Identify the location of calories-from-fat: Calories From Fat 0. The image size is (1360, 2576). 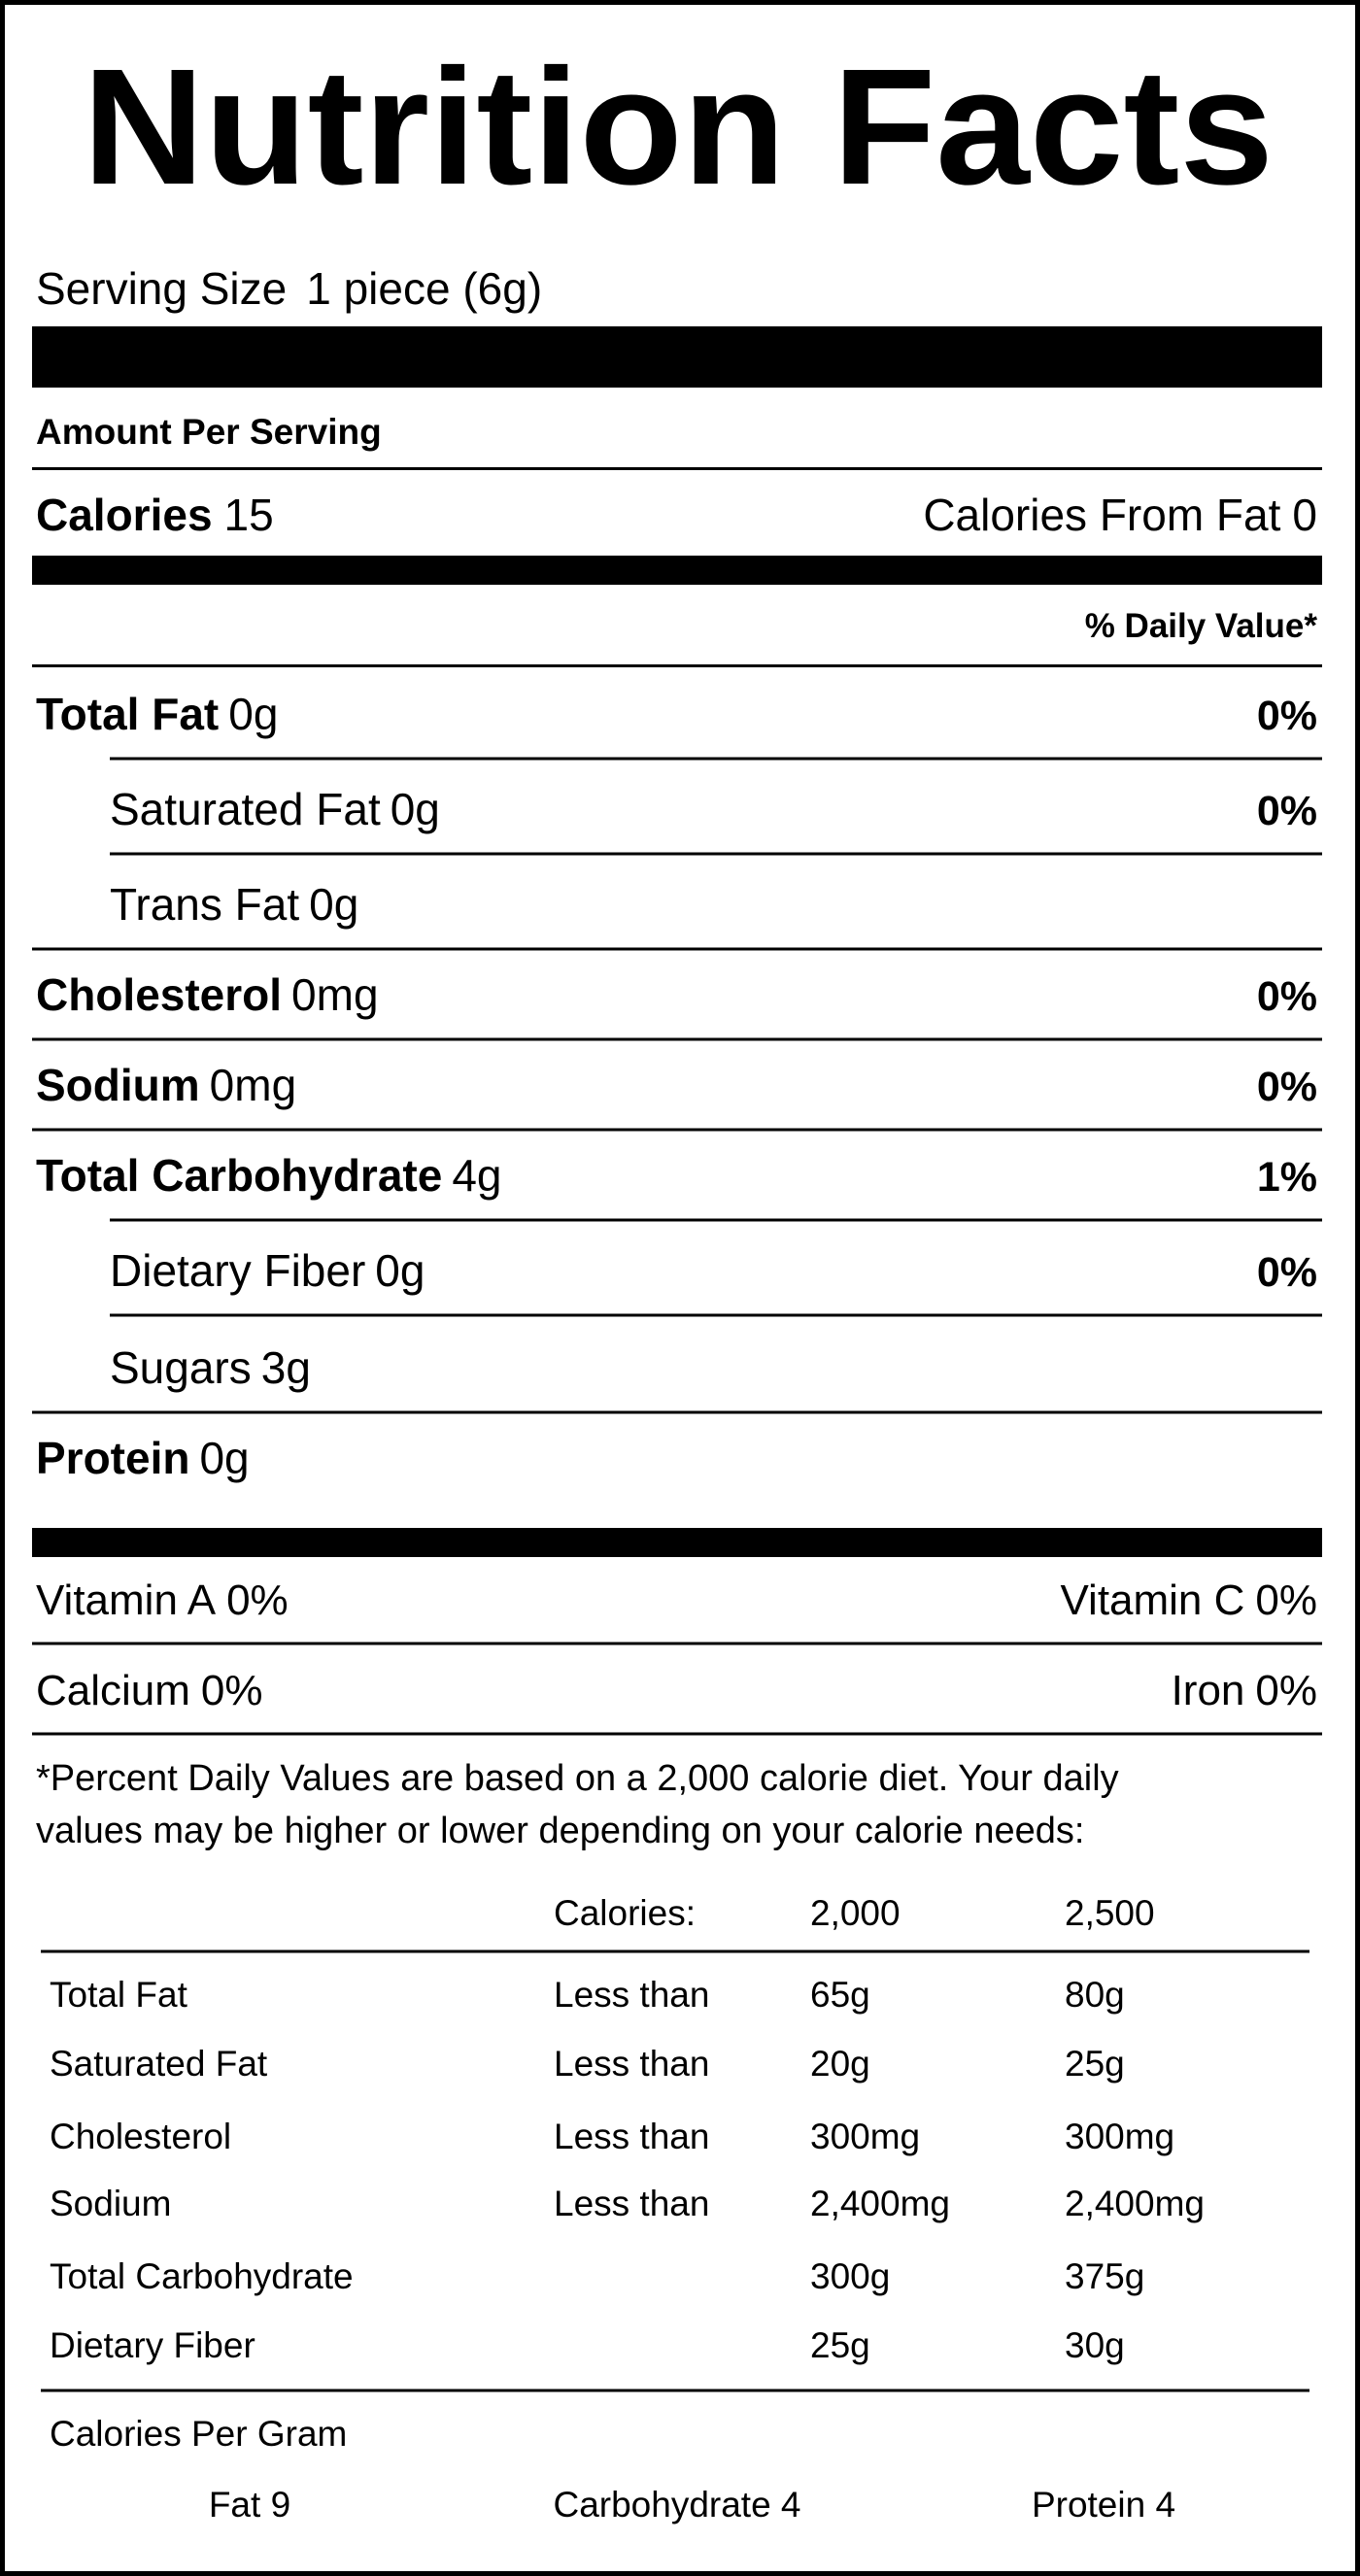
(1120, 515).